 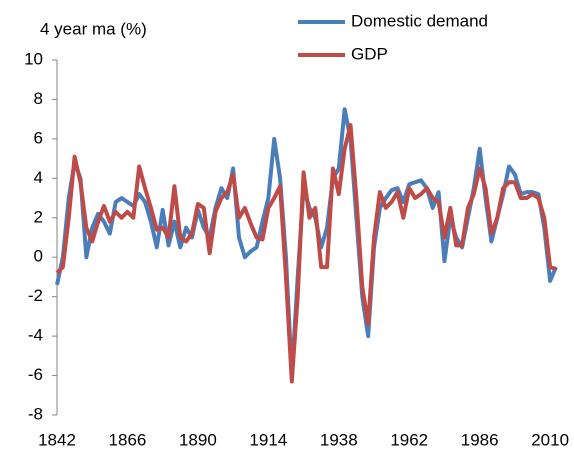 I want to click on x-tick-label: 1914, so click(x=268, y=439).